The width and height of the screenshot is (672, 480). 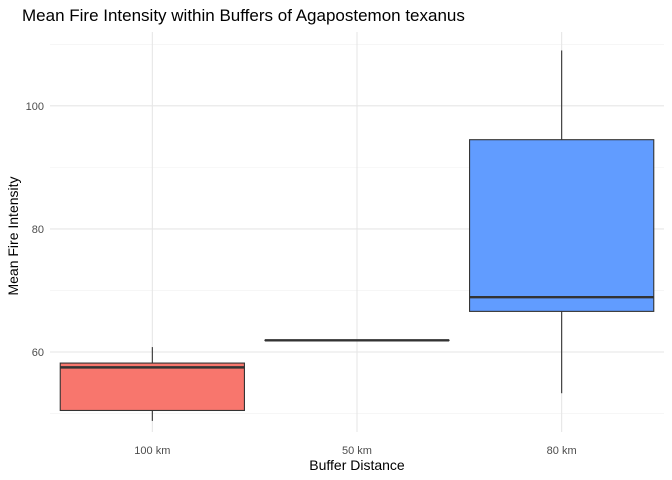 I want to click on box-100-km, so click(x=152, y=384).